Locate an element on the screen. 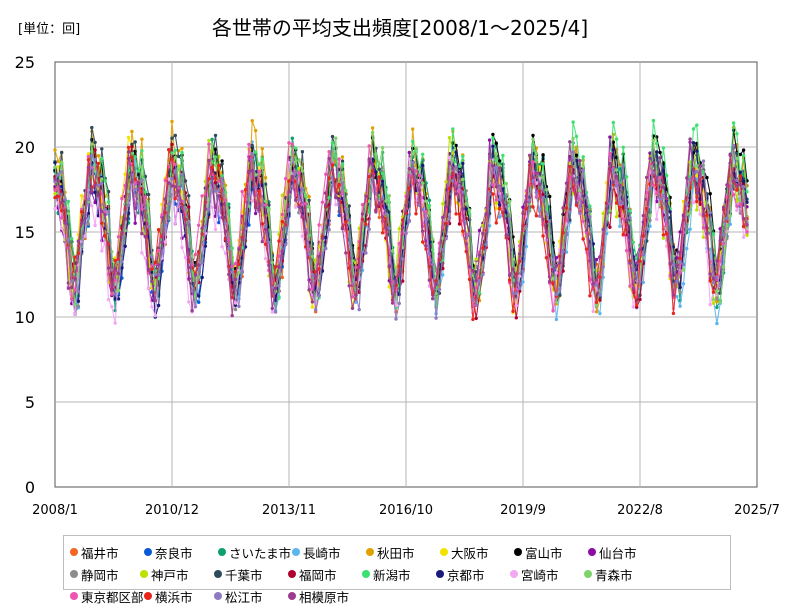 This screenshot has width=800, height=607. legend-item: 秋田市 is located at coordinates (403, 552).